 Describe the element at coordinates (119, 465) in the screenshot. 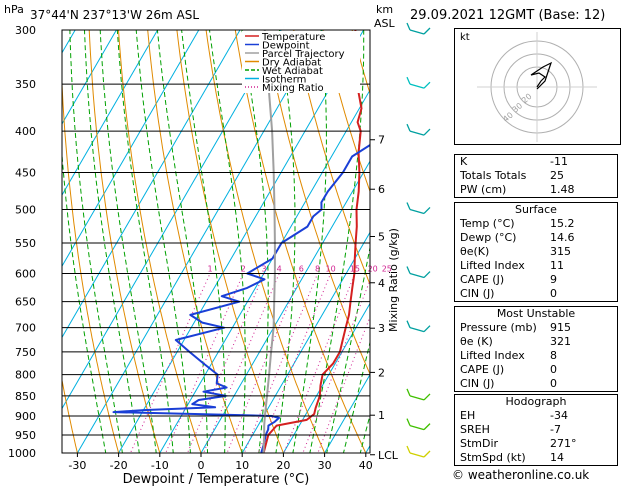

I see `x-tick-label: -20` at that location.